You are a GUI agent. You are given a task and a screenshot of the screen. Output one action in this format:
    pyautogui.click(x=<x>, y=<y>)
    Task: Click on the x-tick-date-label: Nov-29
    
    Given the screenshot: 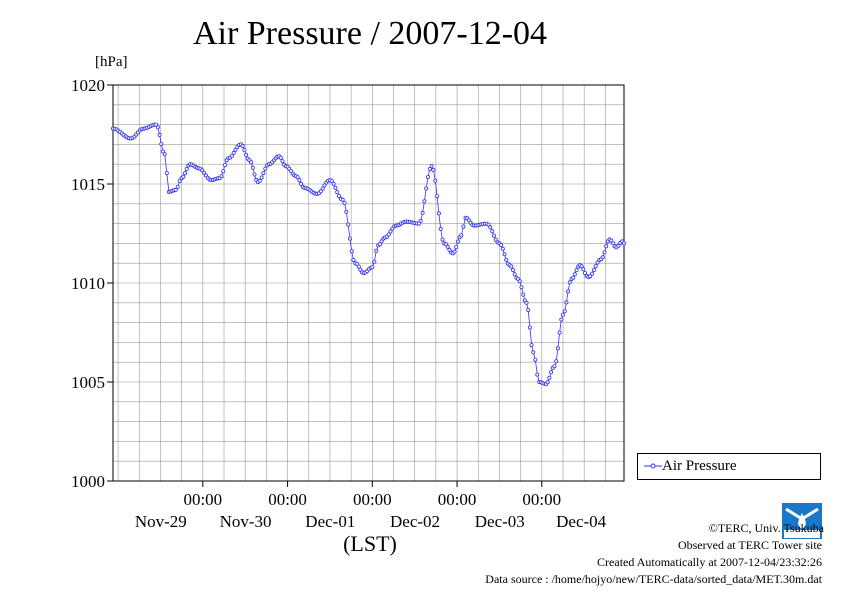 What is the action you would take?
    pyautogui.click(x=161, y=521)
    